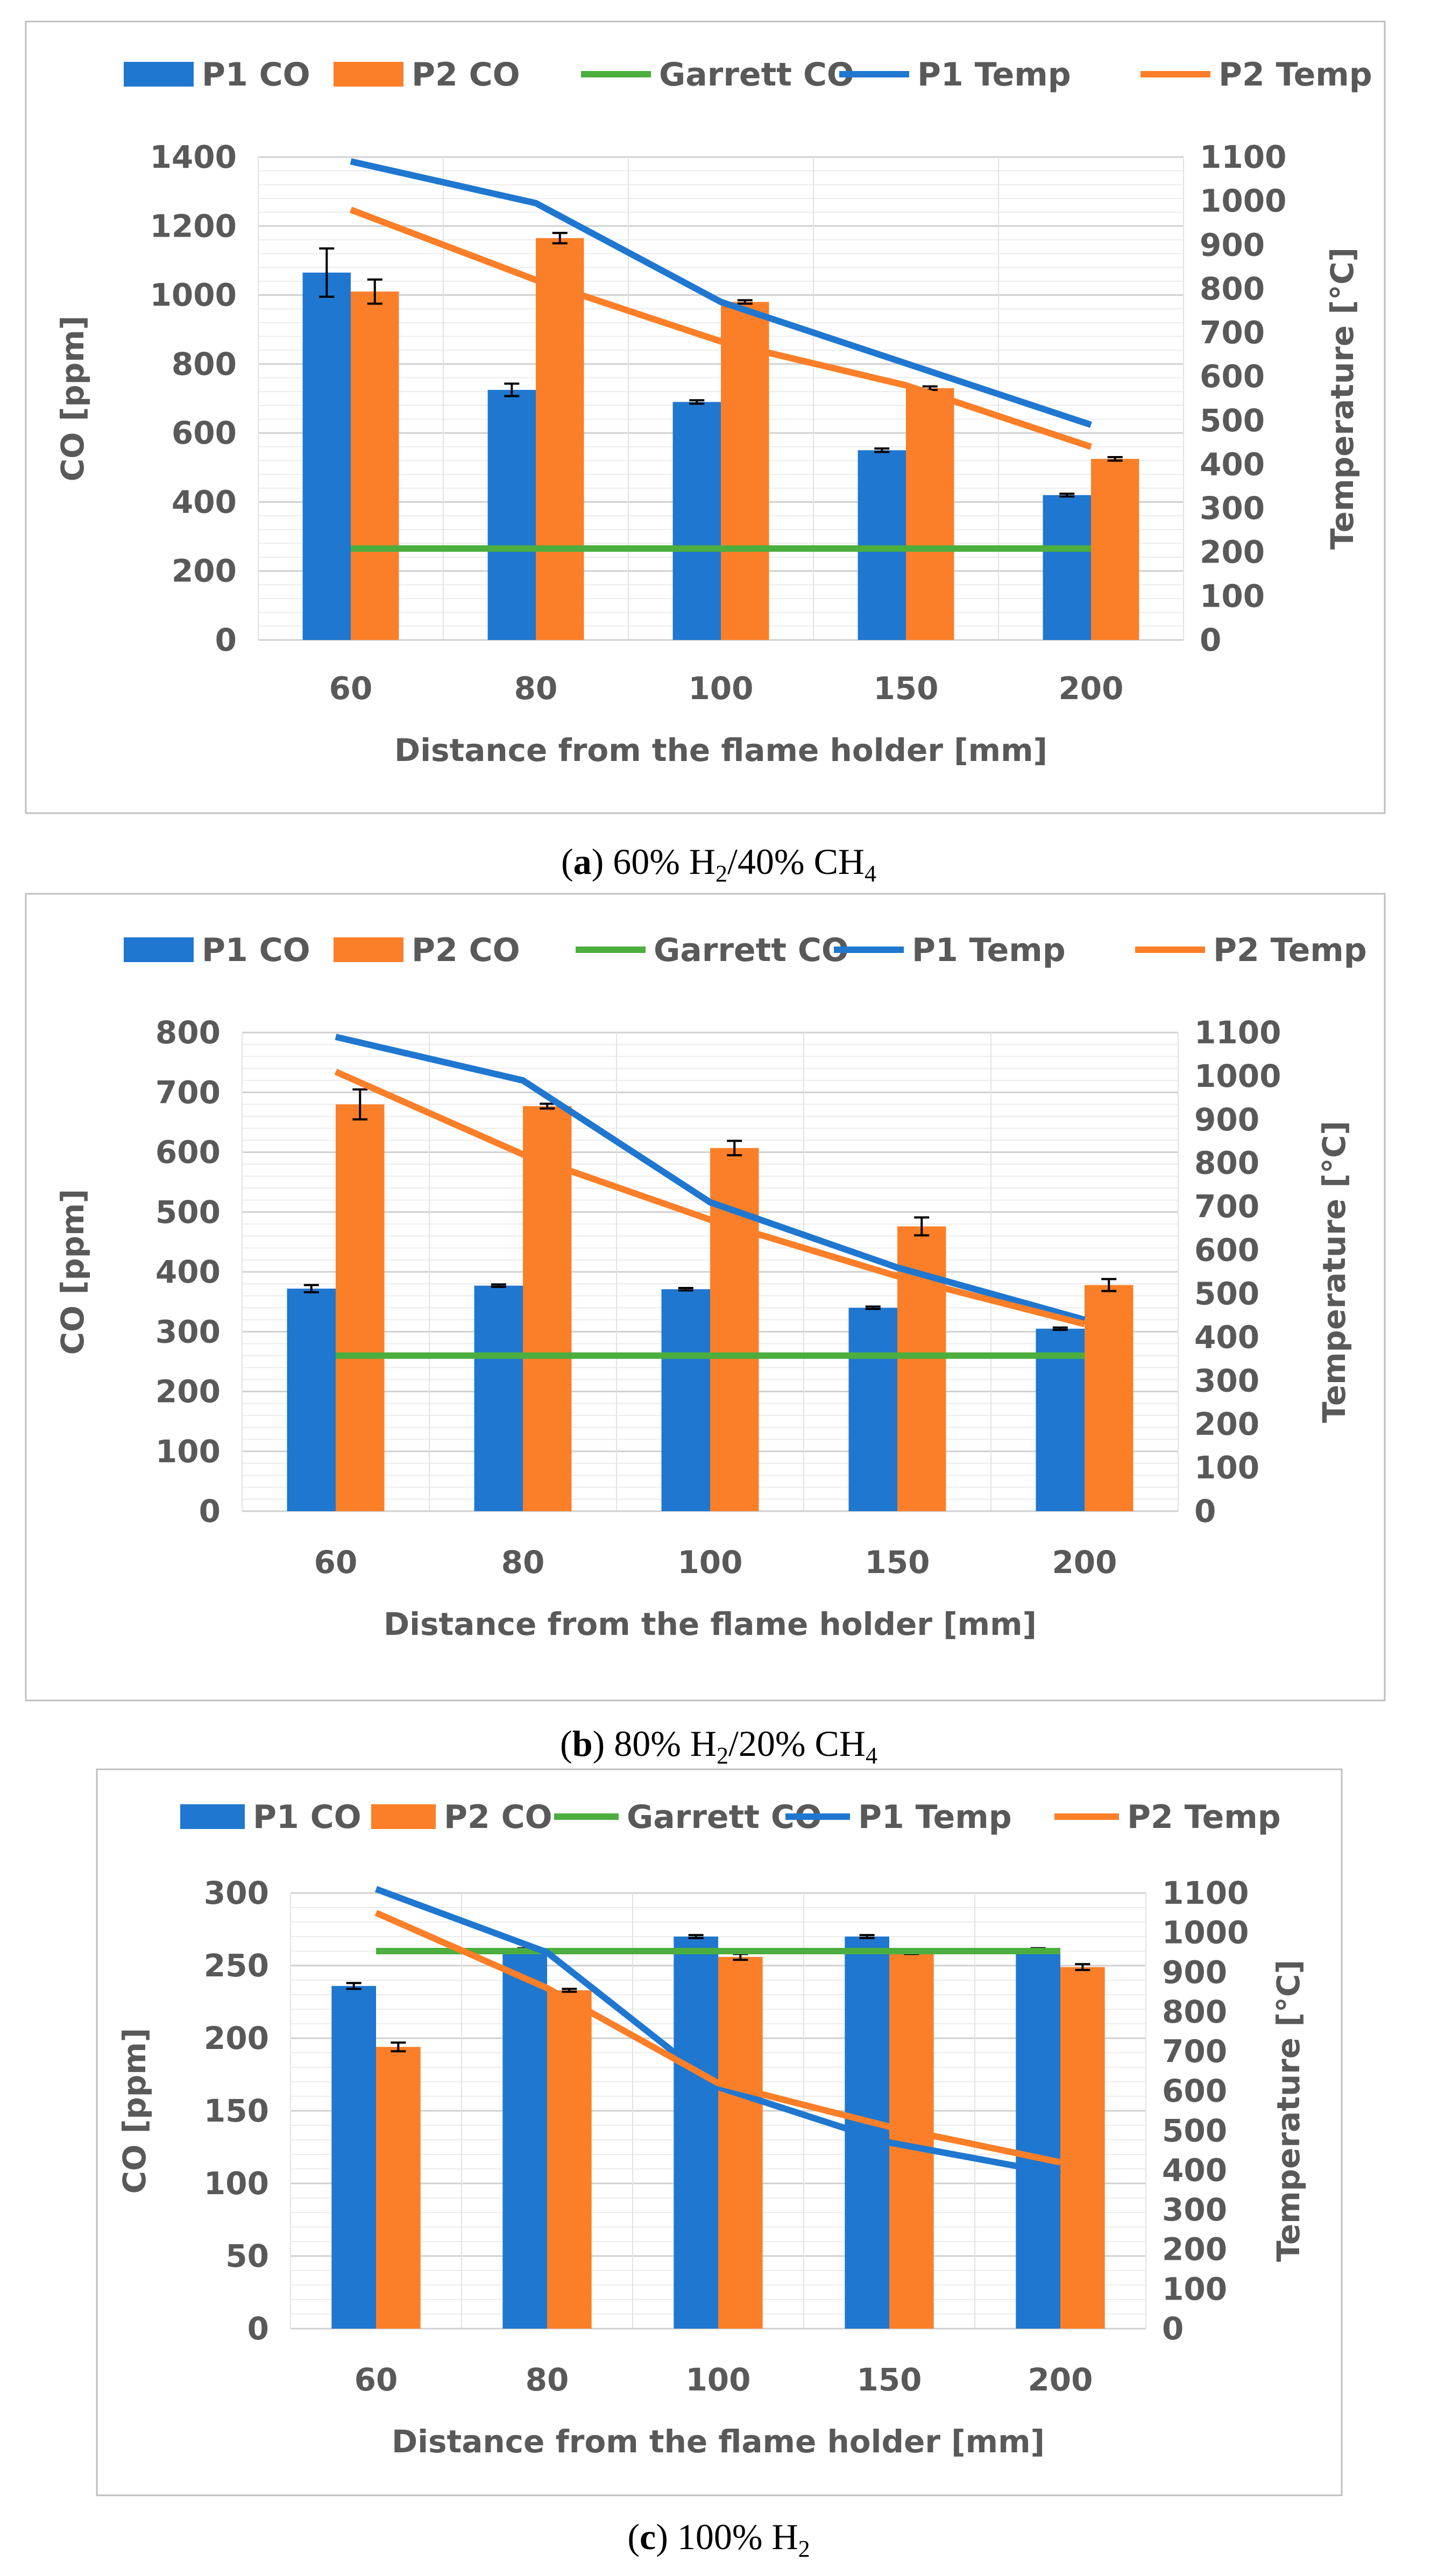 This screenshot has width=1438, height=2576. What do you see at coordinates (210, 1511) in the screenshot?
I see `y-tick-label: 0` at bounding box center [210, 1511].